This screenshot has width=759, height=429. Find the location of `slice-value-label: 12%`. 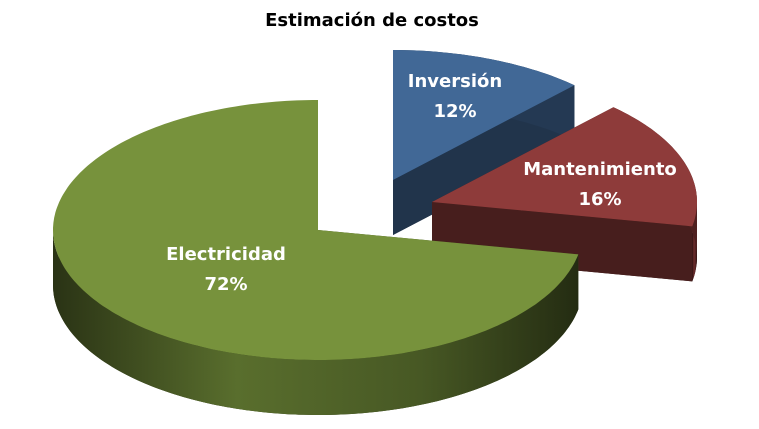

slice-value-label: 12% is located at coordinates (454, 111).